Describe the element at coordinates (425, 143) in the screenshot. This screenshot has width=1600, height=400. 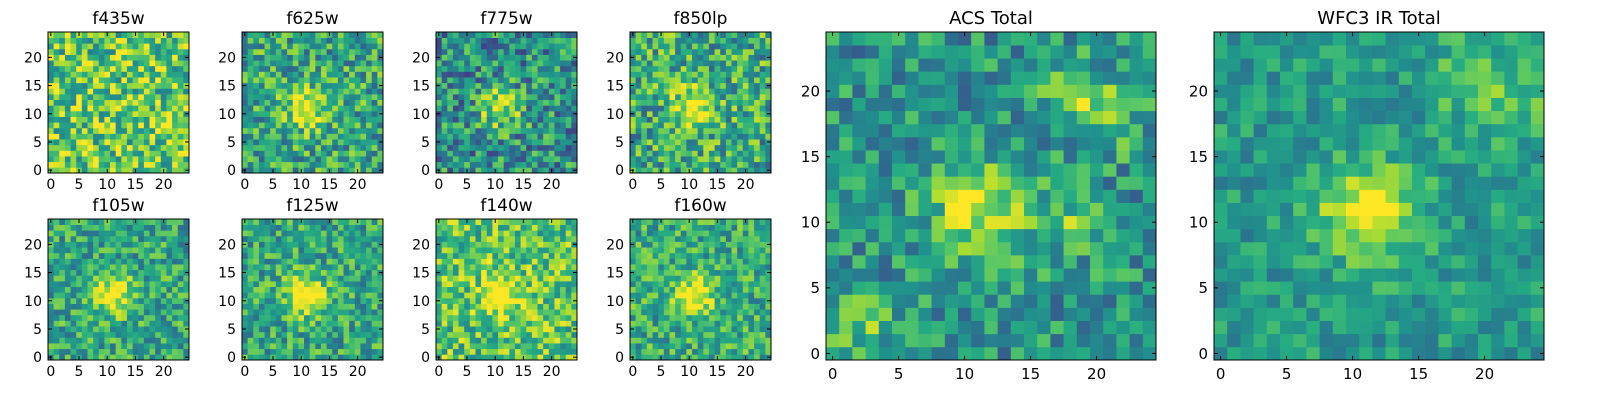
I see `y-tick-label: 5` at that location.